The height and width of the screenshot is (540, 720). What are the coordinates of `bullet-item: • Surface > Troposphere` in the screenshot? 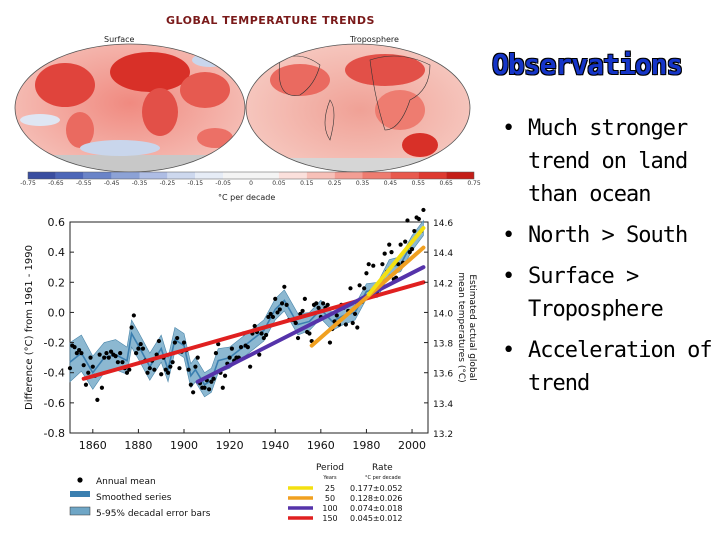 It's located at (607, 293).